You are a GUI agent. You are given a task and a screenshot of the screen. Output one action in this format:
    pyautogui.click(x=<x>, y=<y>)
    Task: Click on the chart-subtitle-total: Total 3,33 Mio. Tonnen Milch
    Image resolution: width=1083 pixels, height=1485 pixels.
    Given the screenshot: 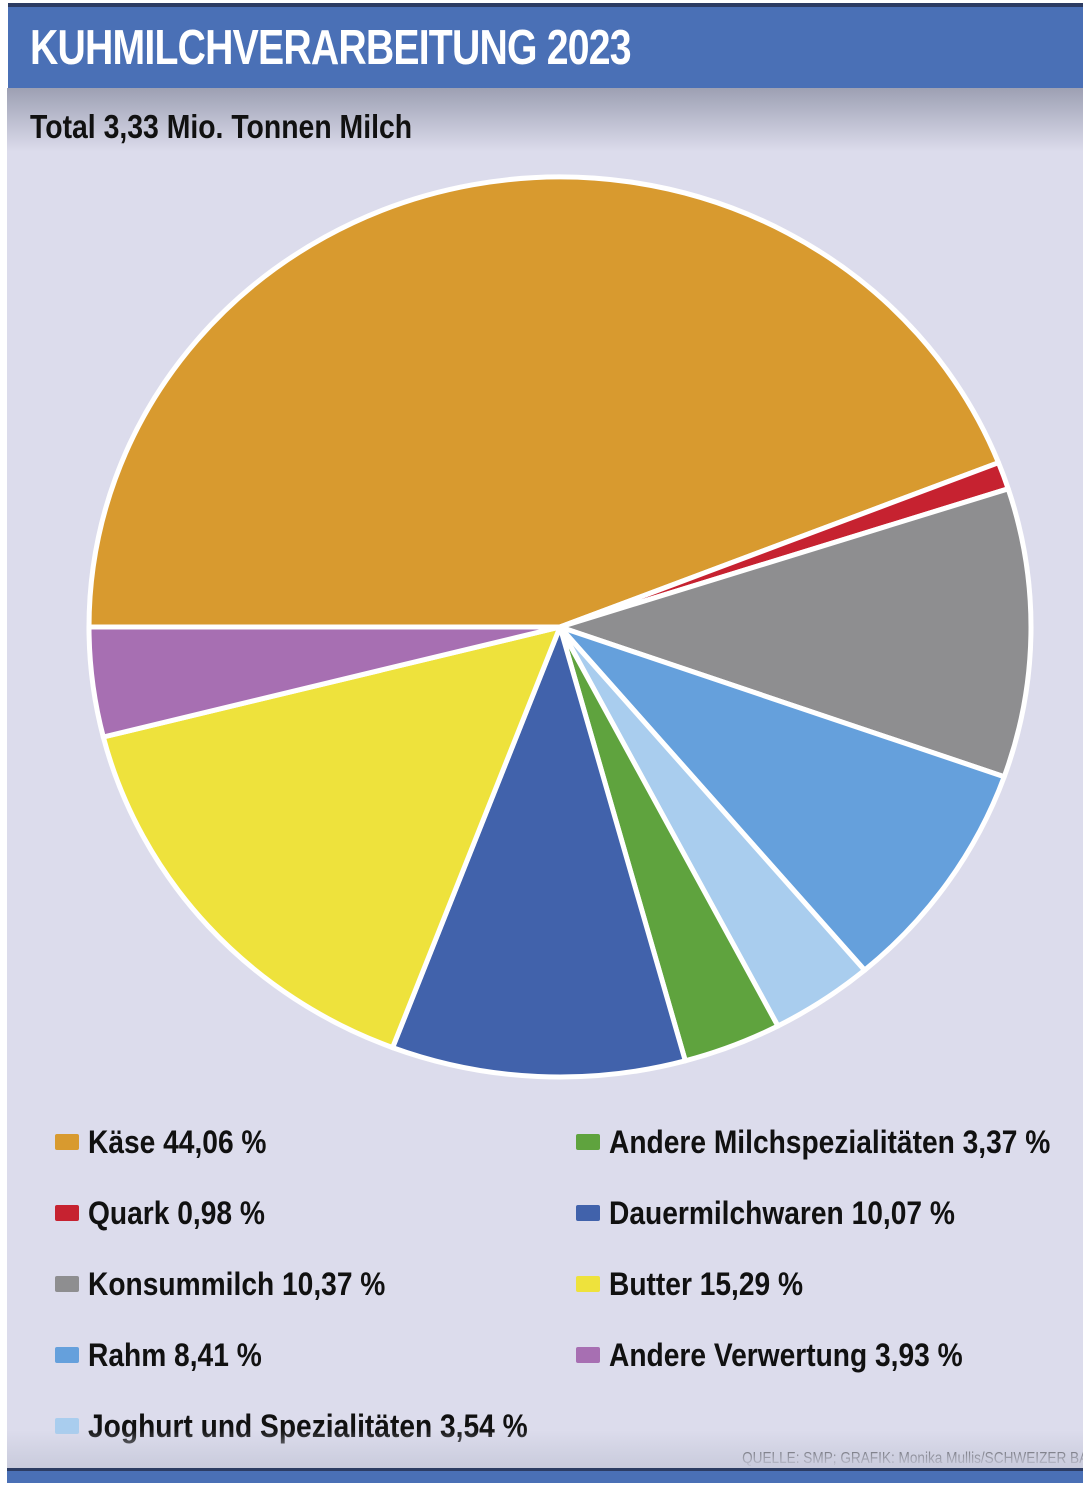 What is the action you would take?
    pyautogui.click(x=221, y=126)
    